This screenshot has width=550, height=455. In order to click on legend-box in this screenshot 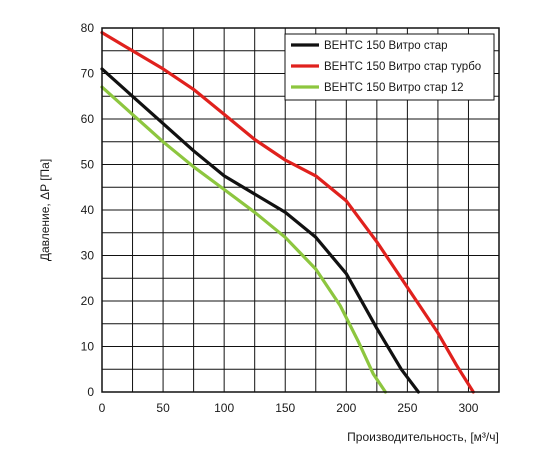, I will do `click(389, 67)`.